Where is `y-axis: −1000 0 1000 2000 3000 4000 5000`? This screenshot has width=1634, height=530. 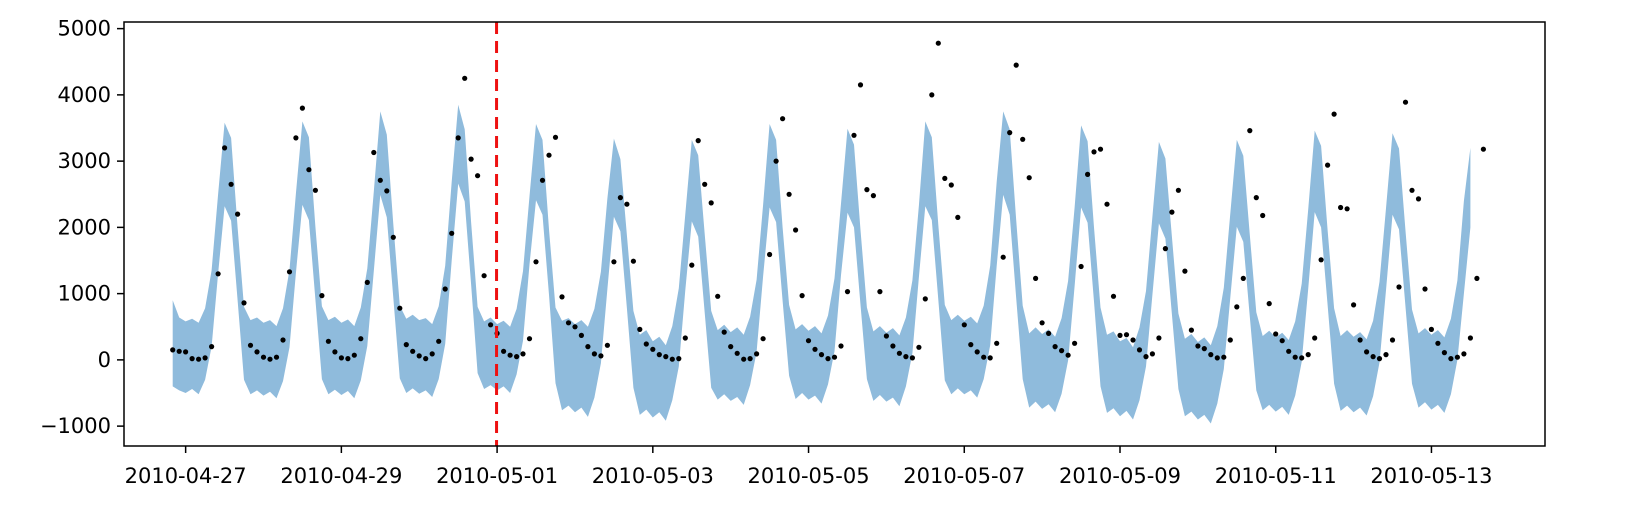
y-axis: −1000 0 1000 2000 3000 4000 5000 is located at coordinates (82, 227).